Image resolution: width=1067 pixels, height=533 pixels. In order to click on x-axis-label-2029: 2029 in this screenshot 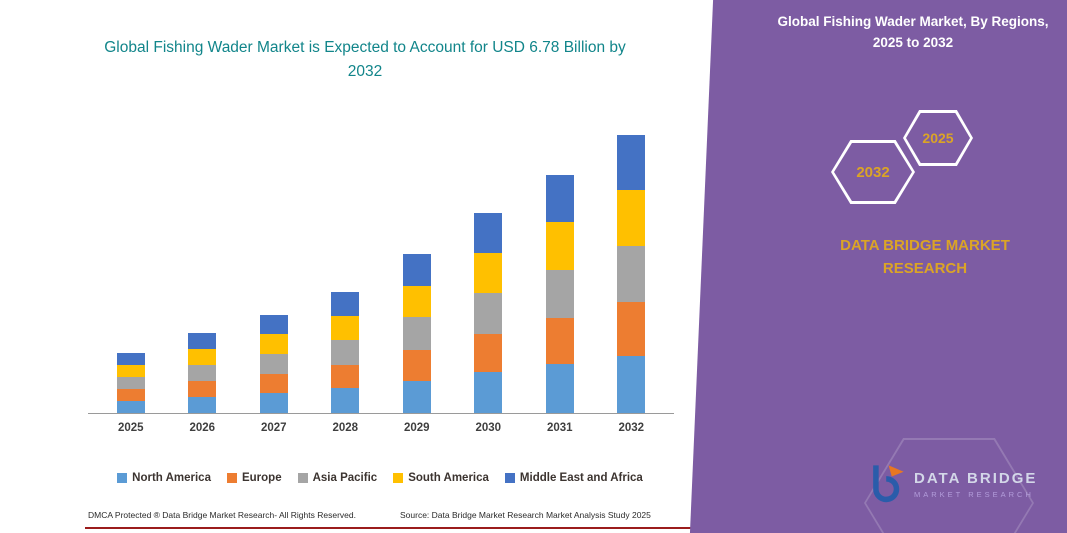, I will do `click(416, 428)`.